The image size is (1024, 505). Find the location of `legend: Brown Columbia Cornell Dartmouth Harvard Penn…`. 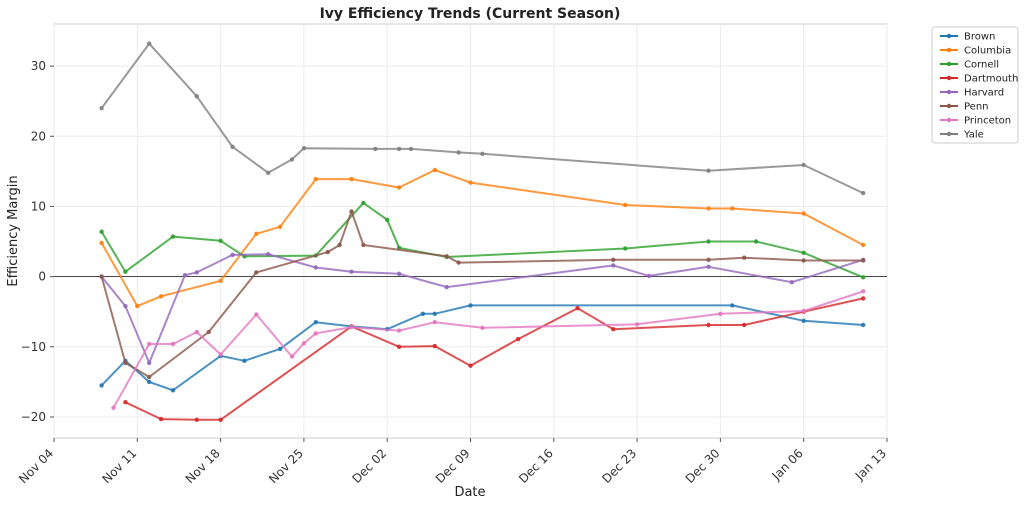

legend: Brown Columbia Cornell Dartmouth Harvard Penn… is located at coordinates (975, 85).